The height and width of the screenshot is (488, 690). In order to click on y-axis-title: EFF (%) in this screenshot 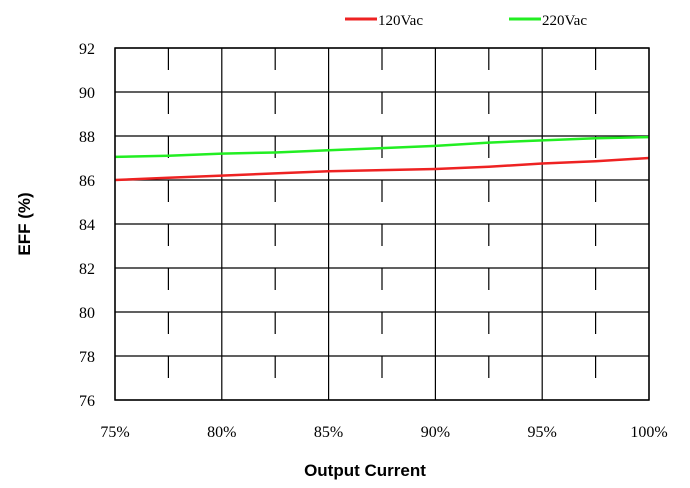, I will do `click(24, 223)`.